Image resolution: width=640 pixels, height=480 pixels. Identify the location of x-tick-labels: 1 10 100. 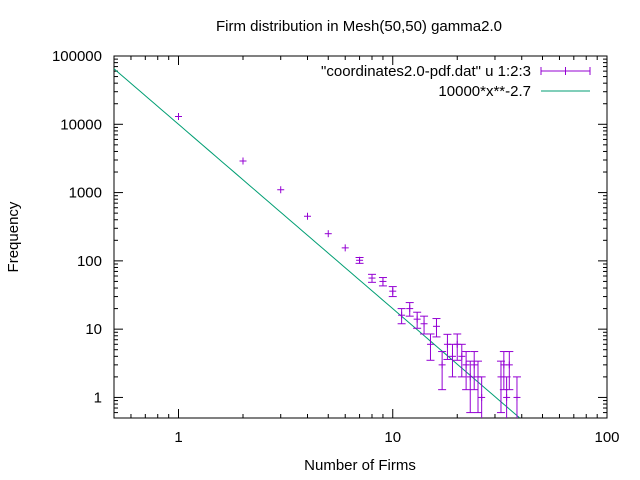
(396, 437).